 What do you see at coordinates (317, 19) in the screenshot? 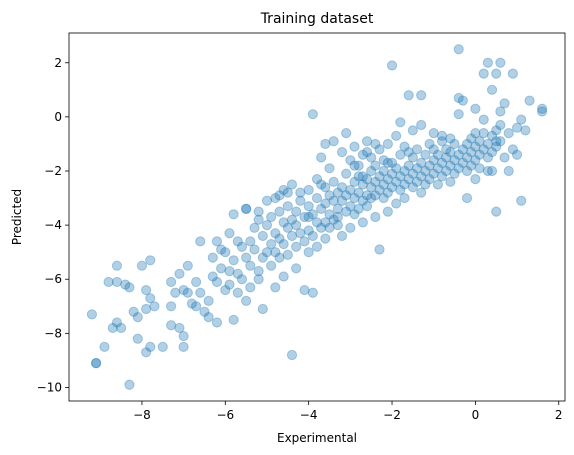
I see `chart-title: Training dataset` at bounding box center [317, 19].